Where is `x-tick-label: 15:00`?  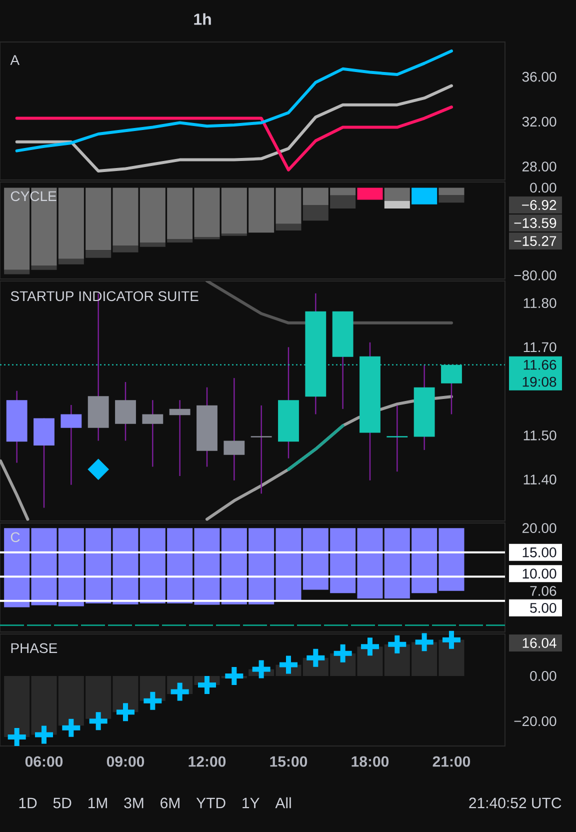
x-tick-label: 15:00 is located at coordinates (289, 761).